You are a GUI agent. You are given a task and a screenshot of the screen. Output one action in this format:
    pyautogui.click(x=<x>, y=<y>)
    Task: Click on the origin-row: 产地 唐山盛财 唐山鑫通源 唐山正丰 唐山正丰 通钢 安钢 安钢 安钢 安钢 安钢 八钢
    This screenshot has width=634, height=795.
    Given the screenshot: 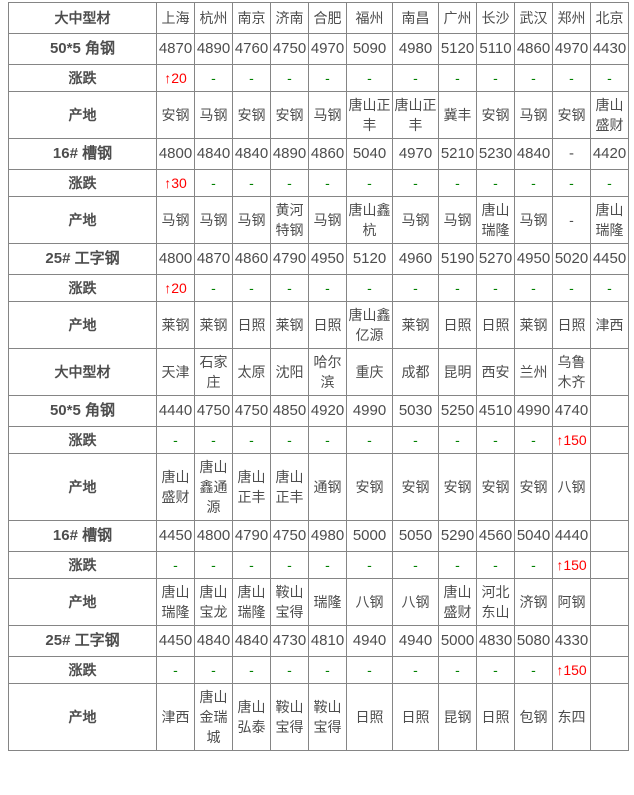 What is the action you would take?
    pyautogui.click(x=318, y=487)
    